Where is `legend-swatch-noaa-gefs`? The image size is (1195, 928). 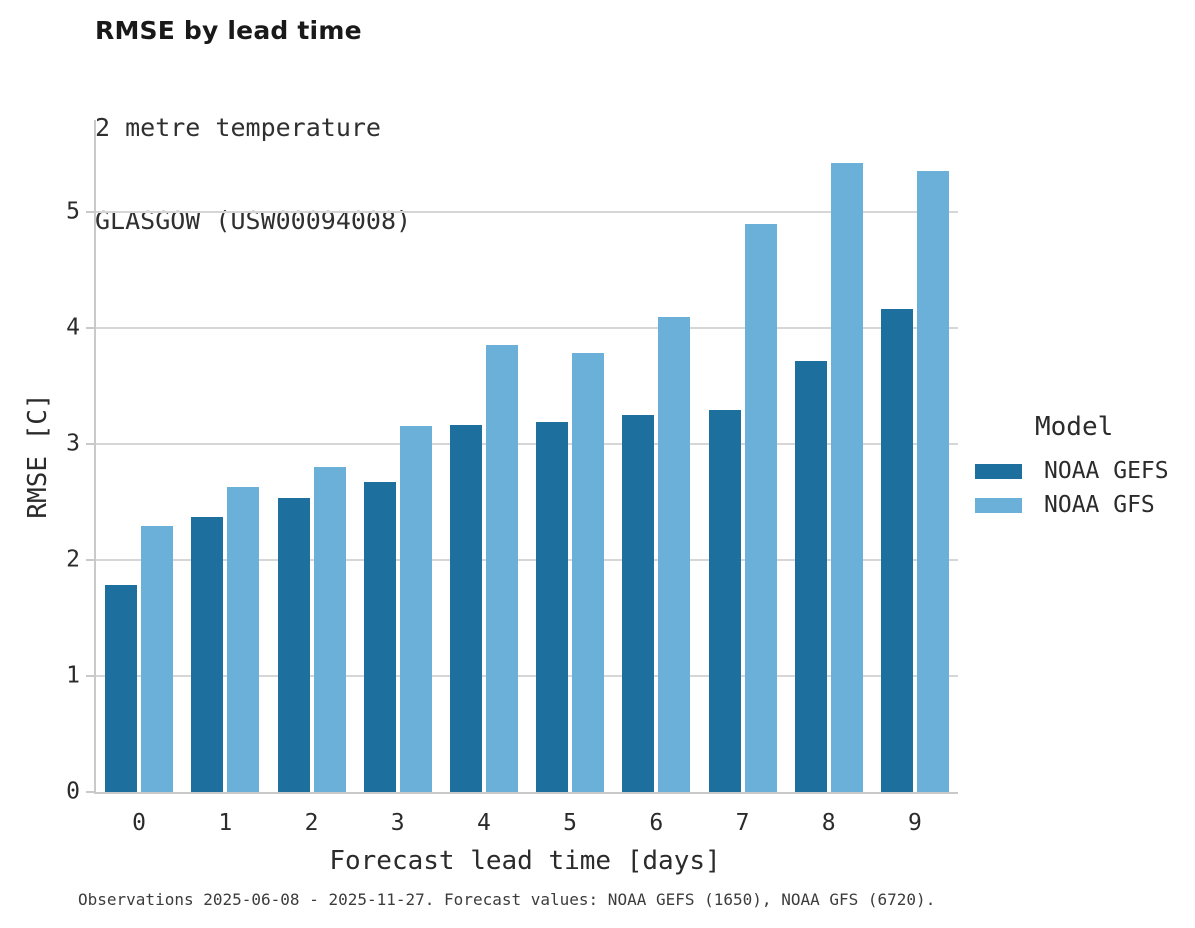 legend-swatch-noaa-gefs is located at coordinates (998, 471).